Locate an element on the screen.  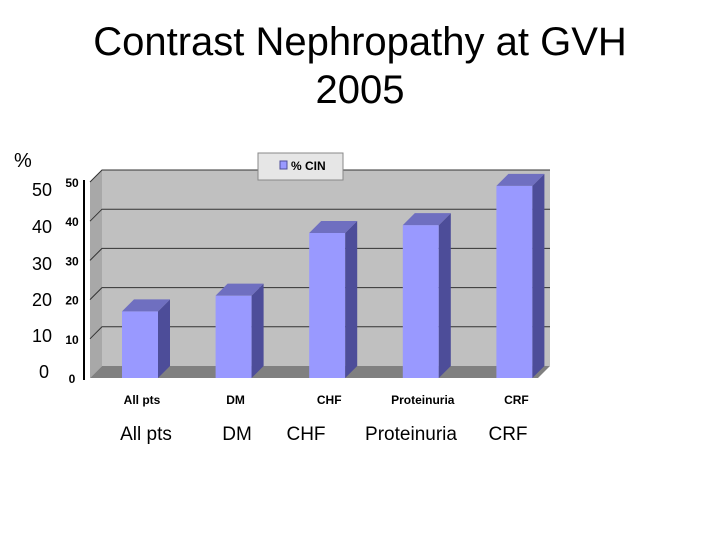
bar-side-chf is located at coordinates (351, 299).